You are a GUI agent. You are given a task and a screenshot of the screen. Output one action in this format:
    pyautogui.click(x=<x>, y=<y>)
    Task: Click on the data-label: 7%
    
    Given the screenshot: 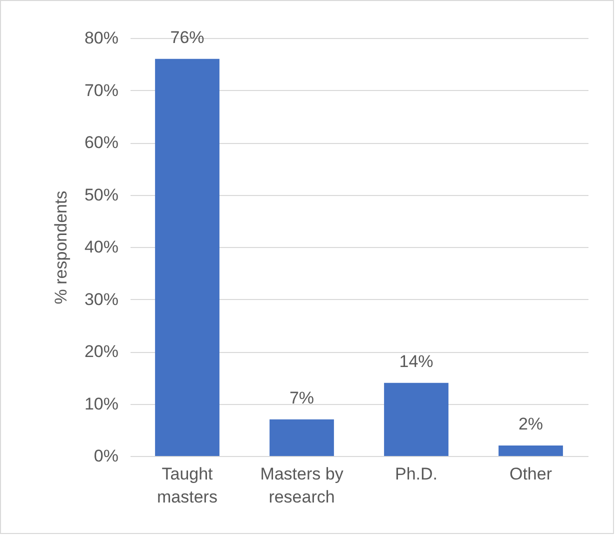 What is the action you would take?
    pyautogui.click(x=301, y=398)
    